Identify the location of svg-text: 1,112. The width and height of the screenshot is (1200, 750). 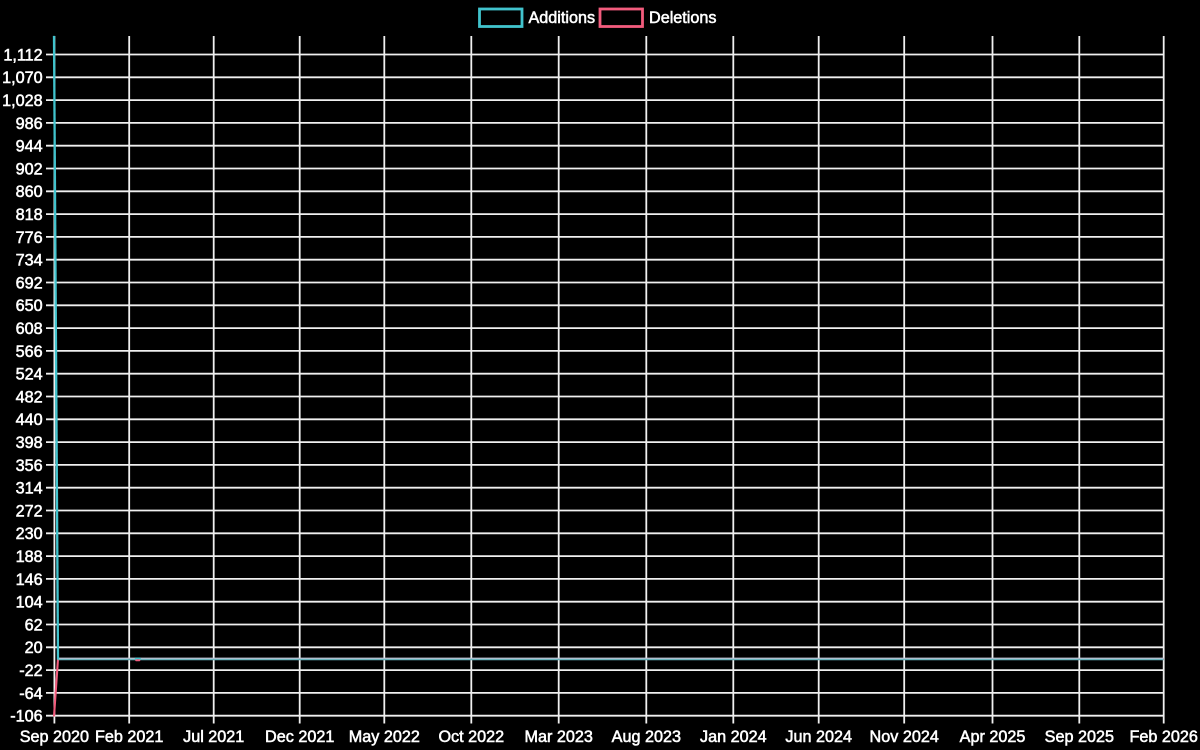
(22, 55).